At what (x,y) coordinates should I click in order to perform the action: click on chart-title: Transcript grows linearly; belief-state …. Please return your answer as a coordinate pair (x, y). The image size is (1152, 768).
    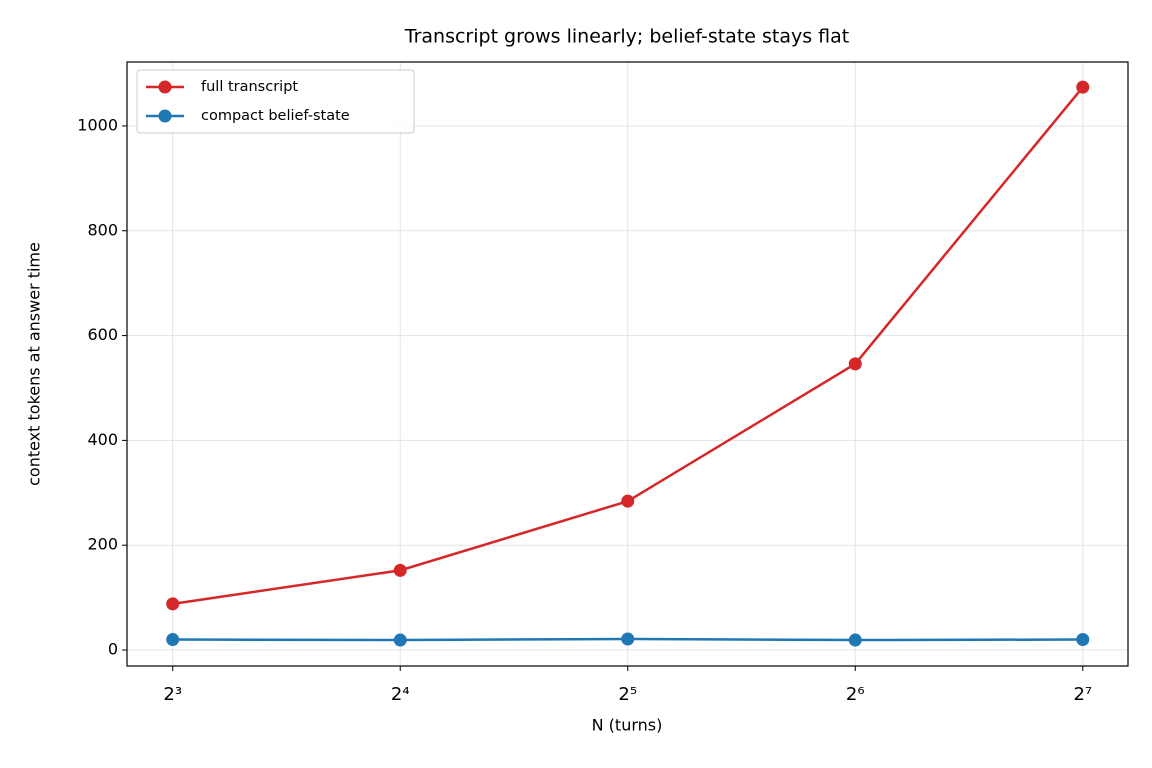
    Looking at the image, I should click on (626, 37).